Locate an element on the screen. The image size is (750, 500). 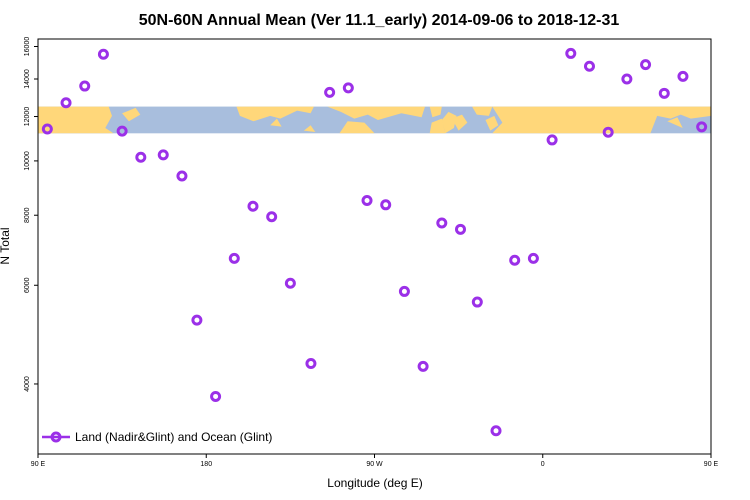
x-axis-label: Longitude (deg E) is located at coordinates (374, 483).